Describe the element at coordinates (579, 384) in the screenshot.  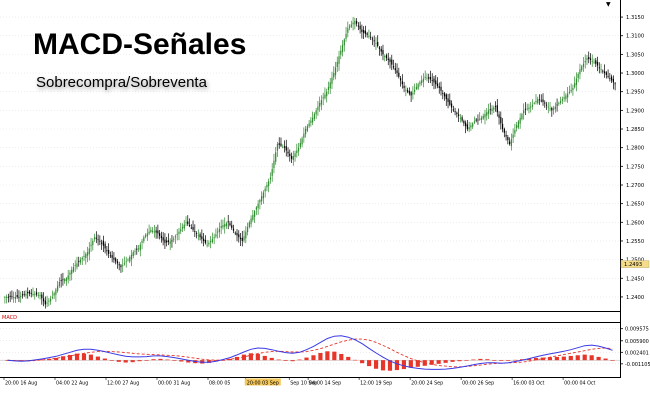
I see `time-tick-label: 00:00 04 Oct` at that location.